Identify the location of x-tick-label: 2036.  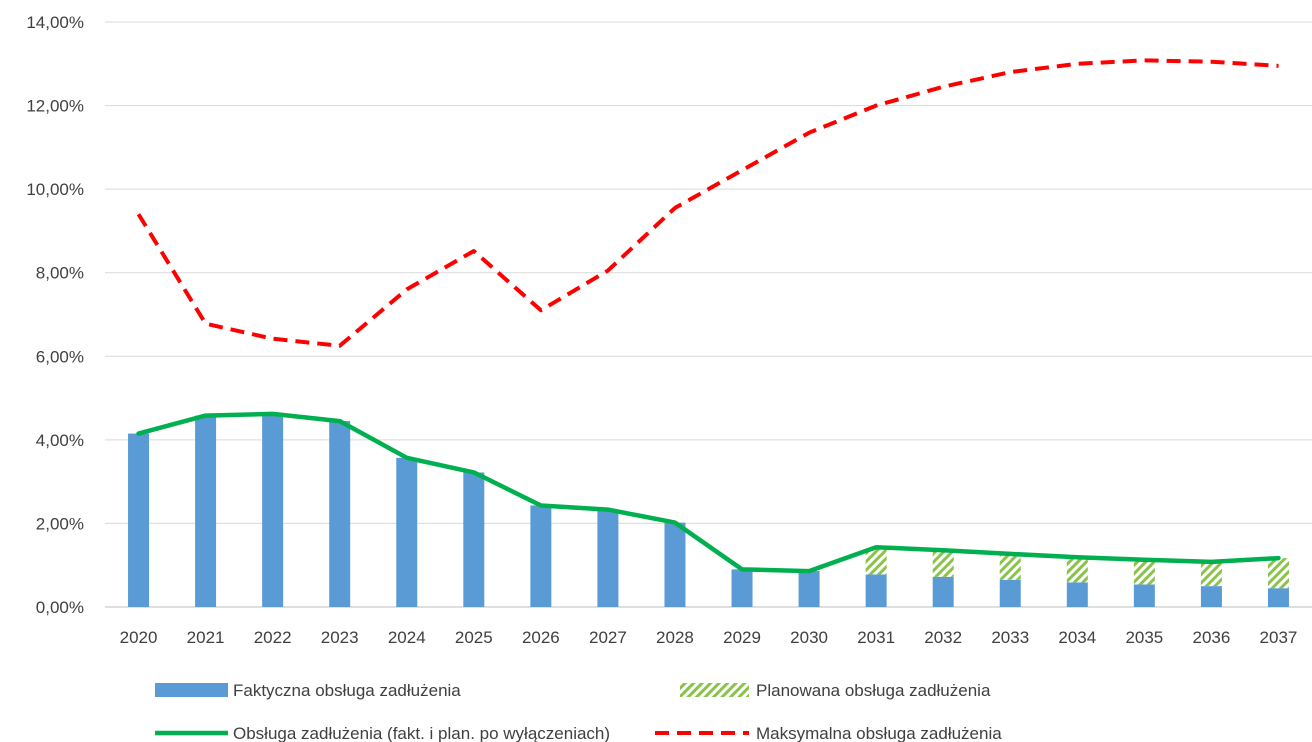
(1212, 637).